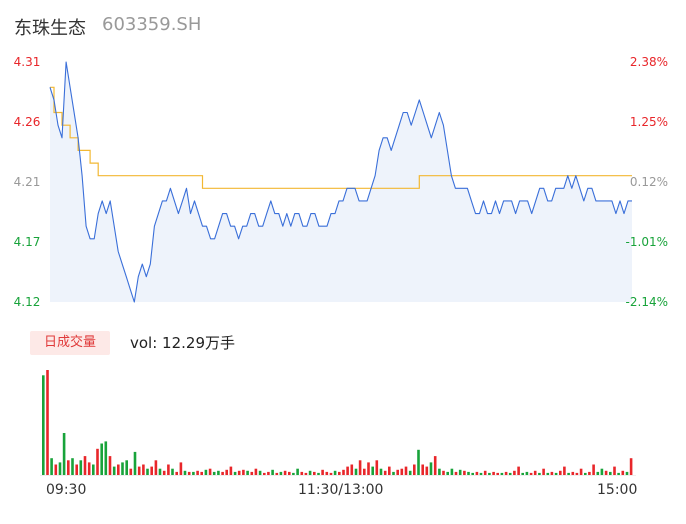  What do you see at coordinates (152, 24) in the screenshot?
I see `stock-code: 603359.SH` at bounding box center [152, 24].